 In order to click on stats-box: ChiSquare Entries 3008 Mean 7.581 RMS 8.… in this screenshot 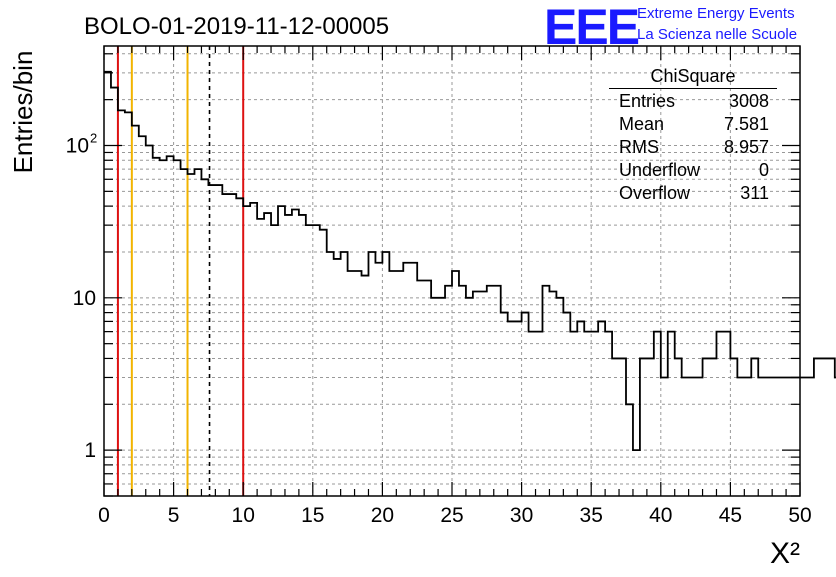, I will do `click(693, 135)`.